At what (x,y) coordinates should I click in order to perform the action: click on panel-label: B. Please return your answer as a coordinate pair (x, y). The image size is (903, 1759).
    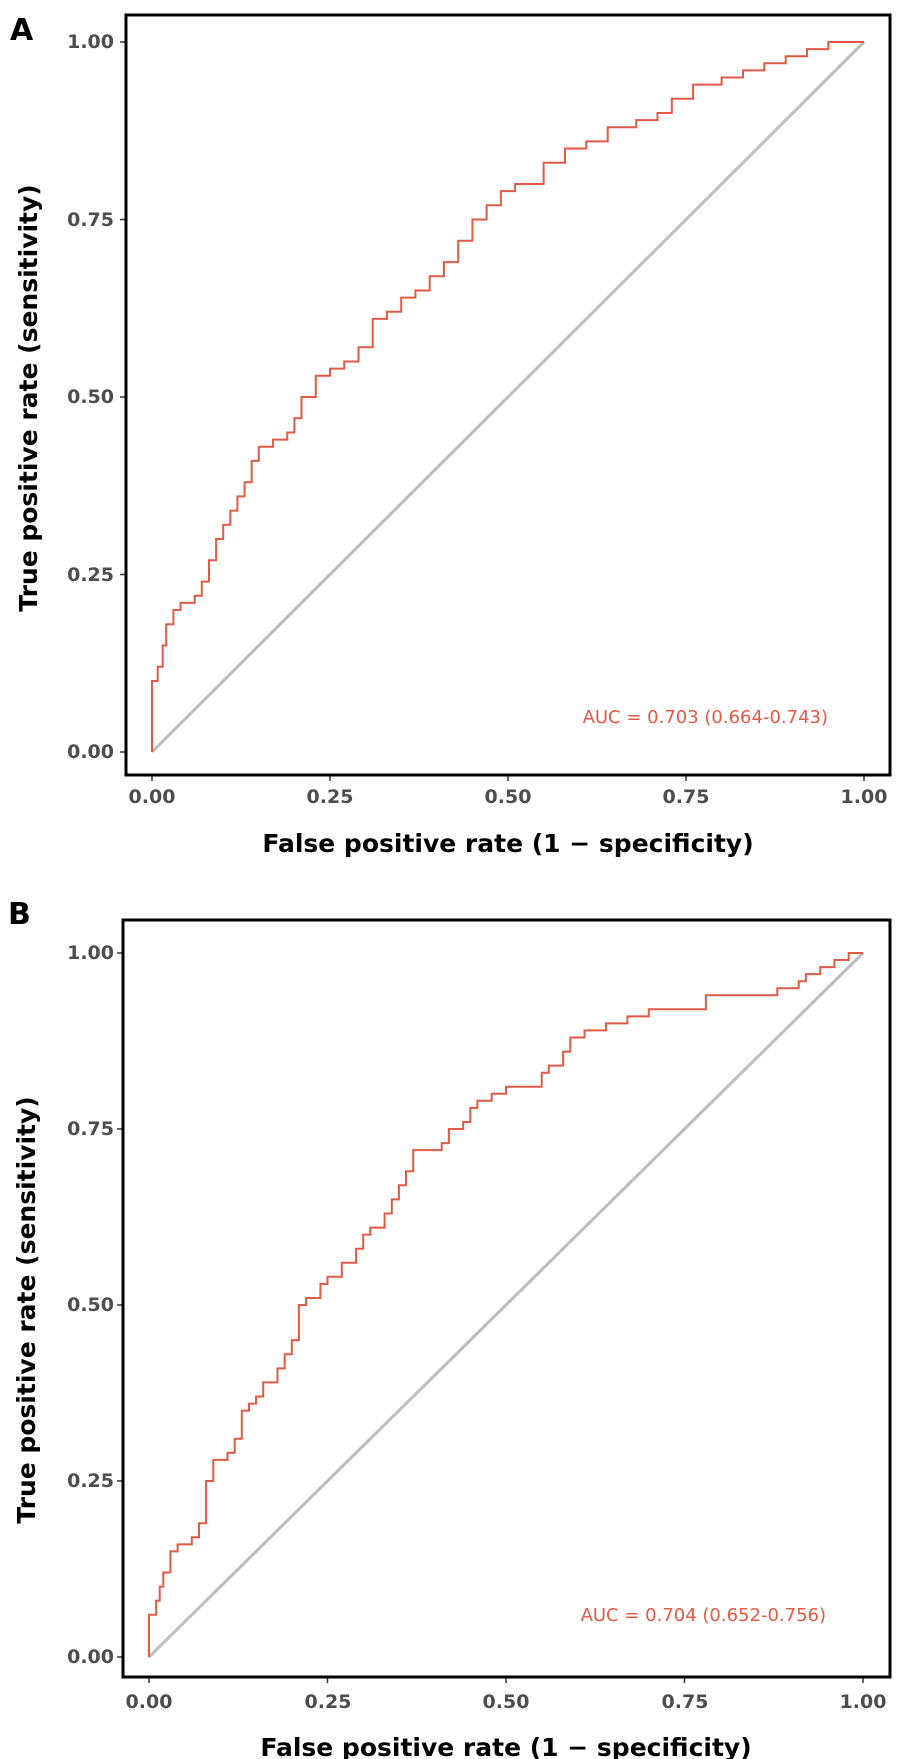
    Looking at the image, I should click on (19, 914).